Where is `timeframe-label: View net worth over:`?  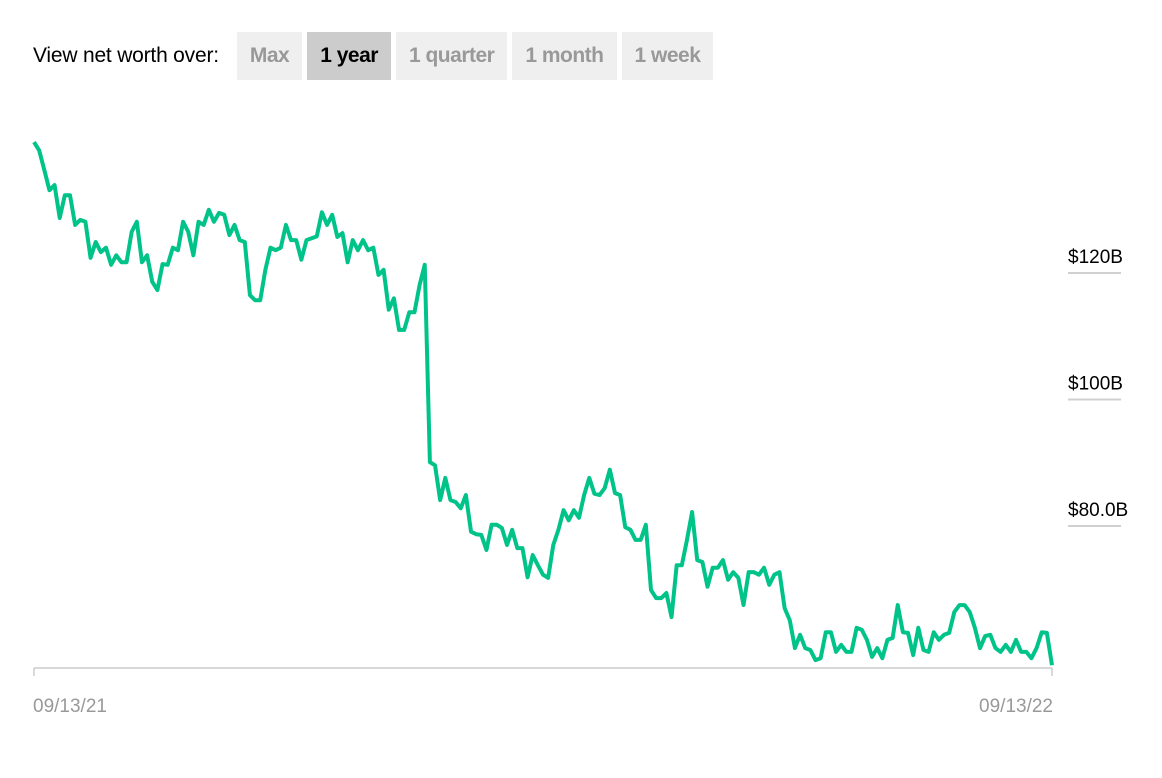
timeframe-label: View net worth over: is located at coordinates (126, 55).